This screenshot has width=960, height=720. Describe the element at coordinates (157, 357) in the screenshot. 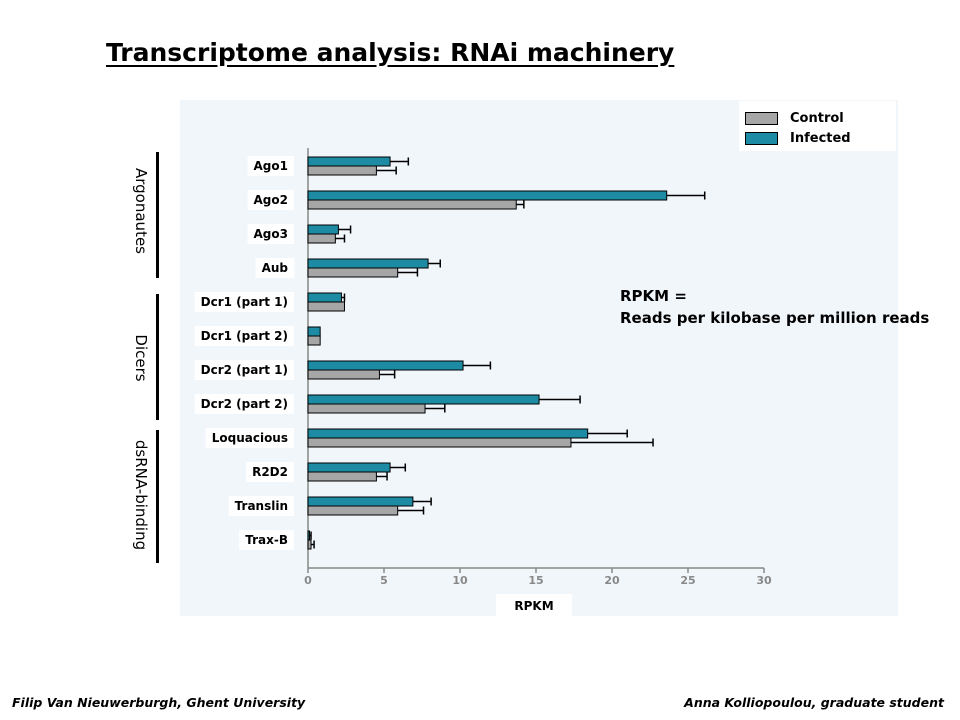

I see `group-bracket-dicers` at that location.